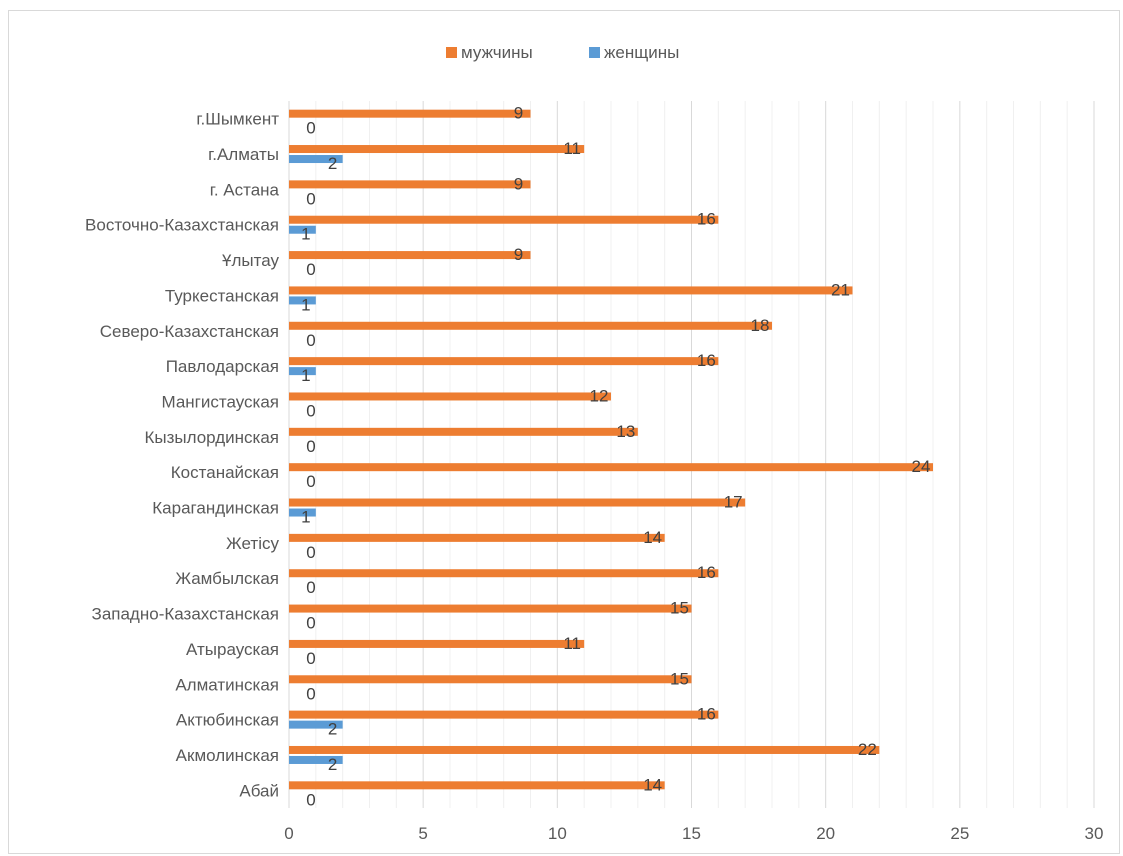  I want to click on legend-label-female: женщины, so click(641, 52).